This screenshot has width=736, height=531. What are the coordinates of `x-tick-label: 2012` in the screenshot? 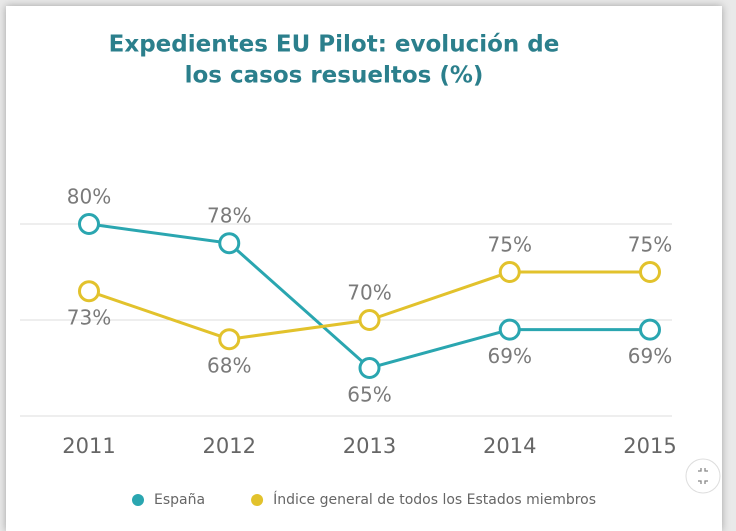 It's located at (229, 446).